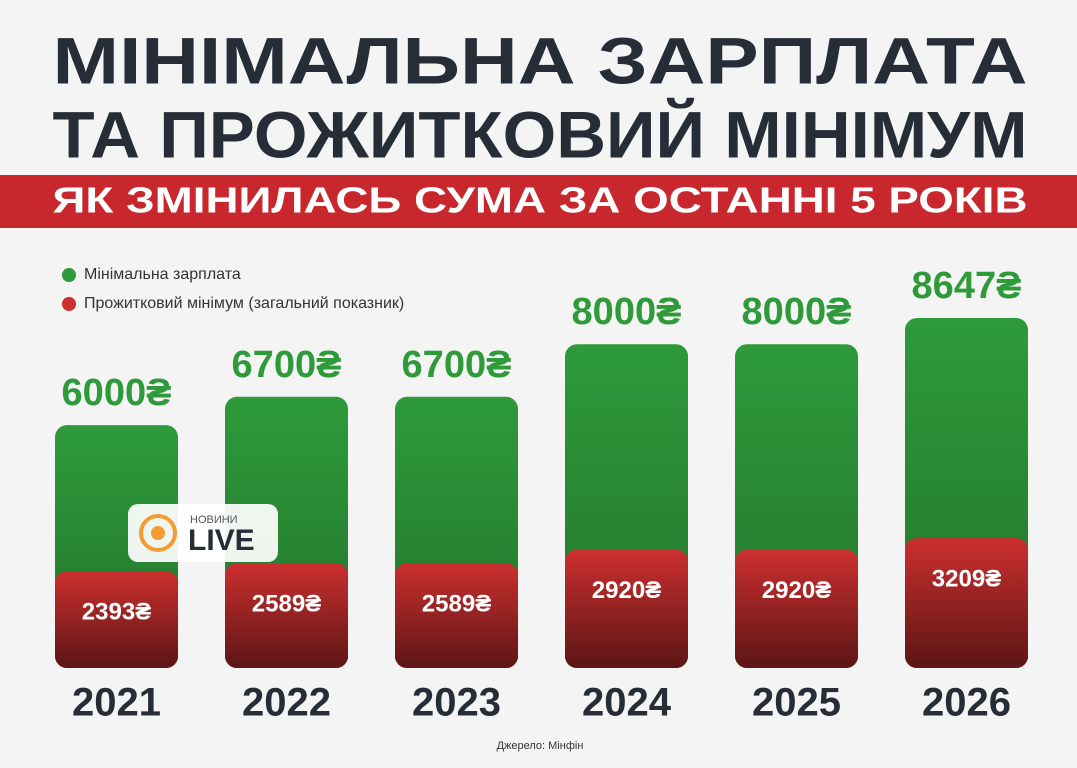 The width and height of the screenshot is (1077, 768). What do you see at coordinates (286, 703) in the screenshot?
I see `x-tick-label: 2022` at bounding box center [286, 703].